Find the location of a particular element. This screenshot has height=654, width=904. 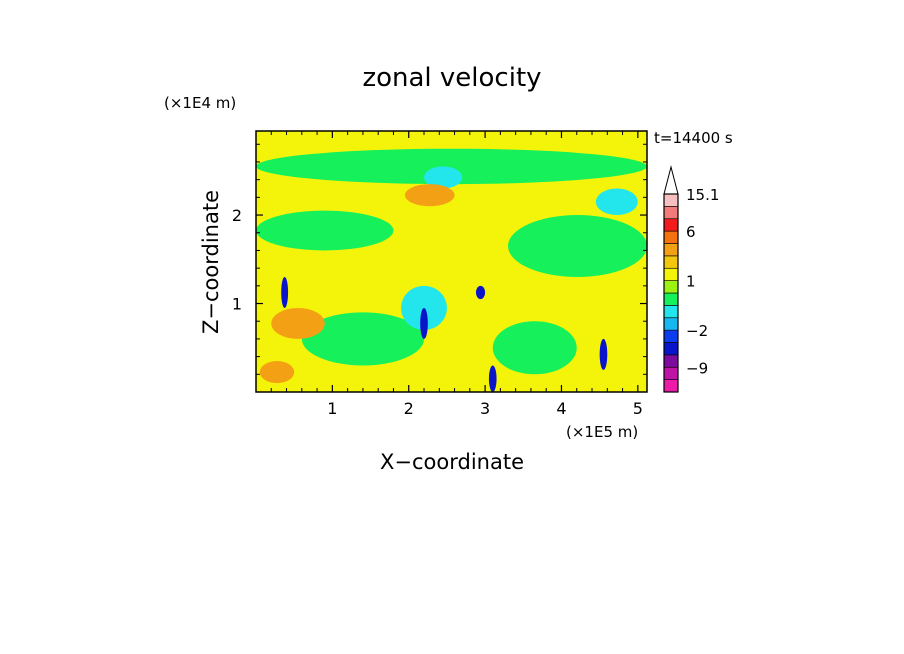

colorbar: 15.1 6 1 −2 −9 is located at coordinates (691, 279).